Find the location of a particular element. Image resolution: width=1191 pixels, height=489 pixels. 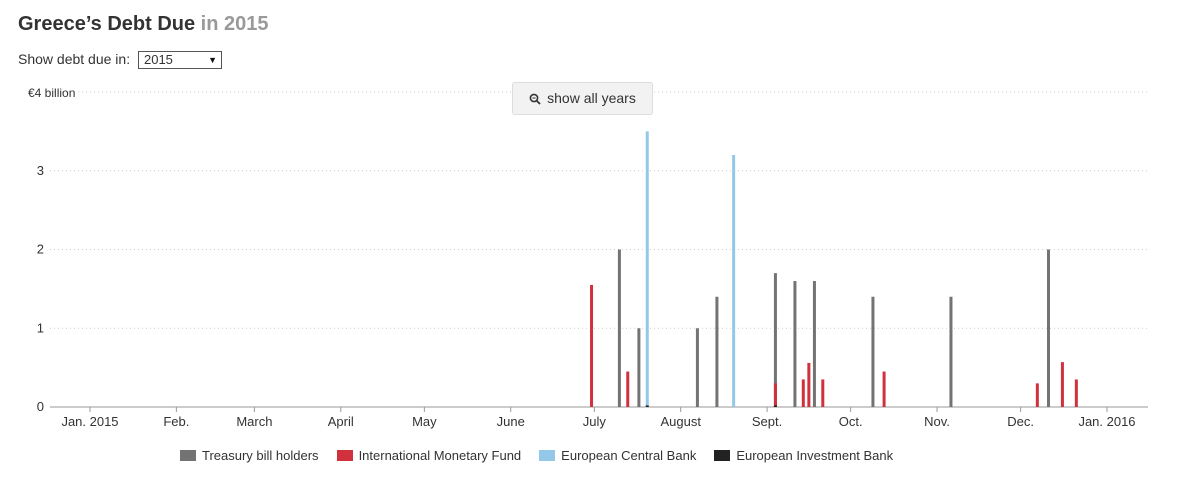

y-tick-label: 0 is located at coordinates (40, 406).